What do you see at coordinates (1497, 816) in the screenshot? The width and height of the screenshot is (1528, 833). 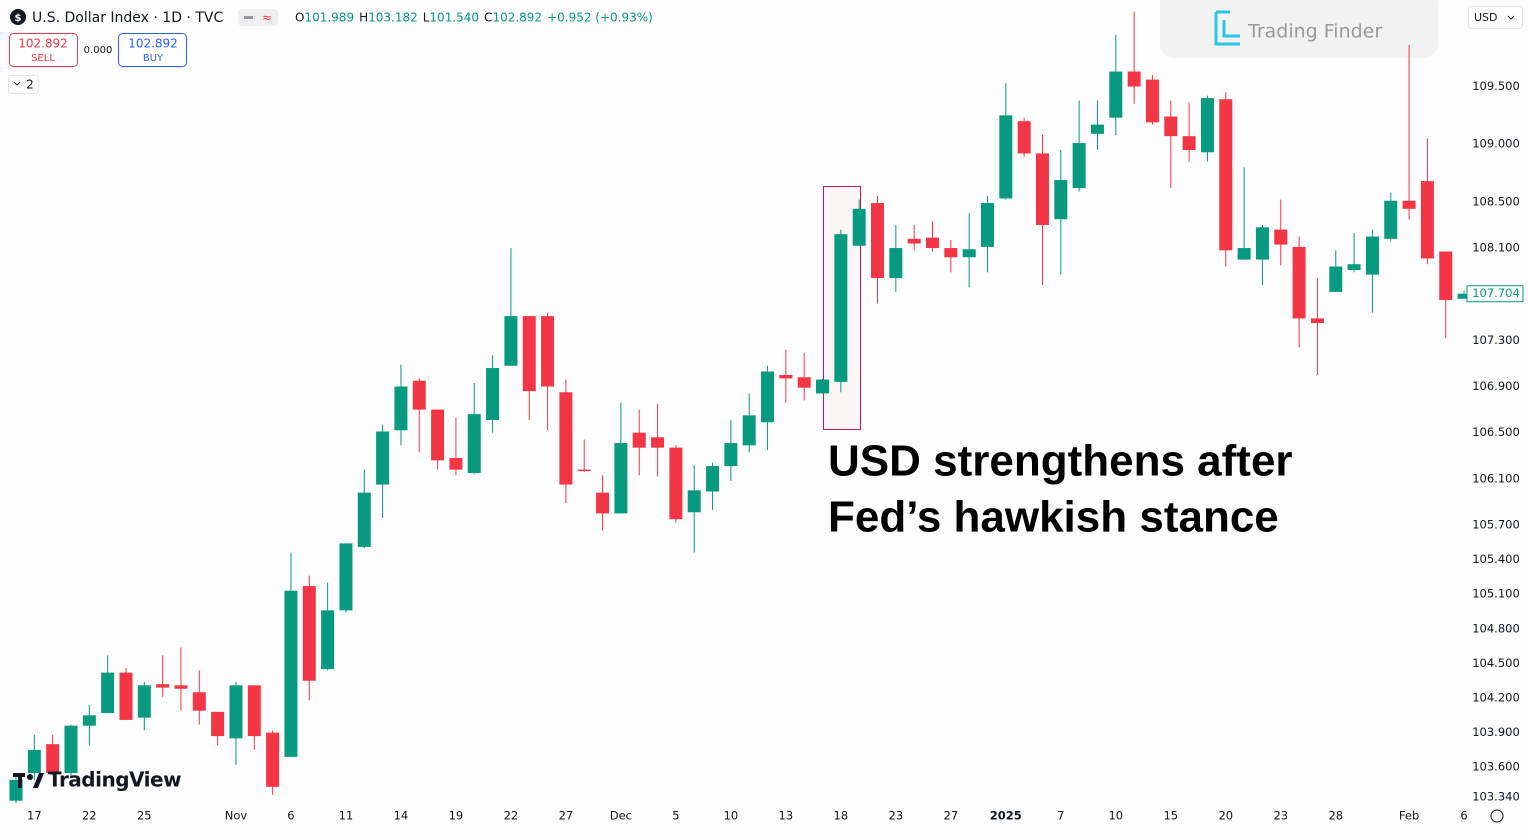 I see `settings-icon` at bounding box center [1497, 816].